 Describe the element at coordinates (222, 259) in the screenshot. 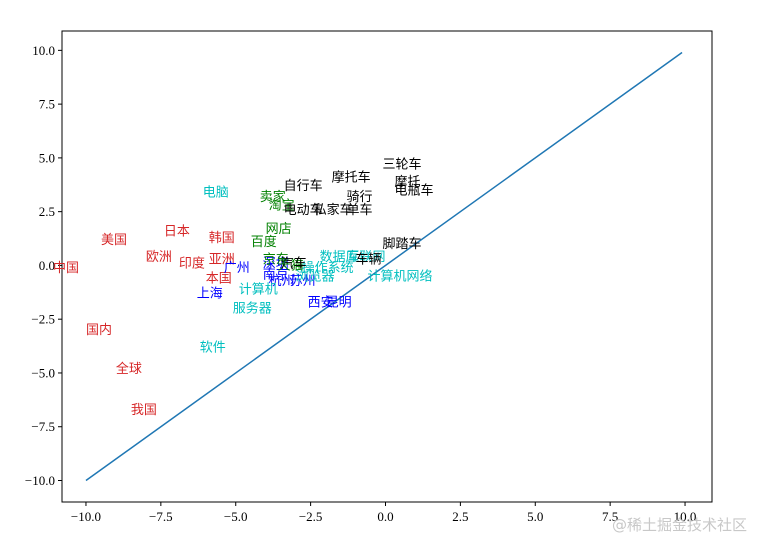

I see `point-label: 亚洲` at that location.